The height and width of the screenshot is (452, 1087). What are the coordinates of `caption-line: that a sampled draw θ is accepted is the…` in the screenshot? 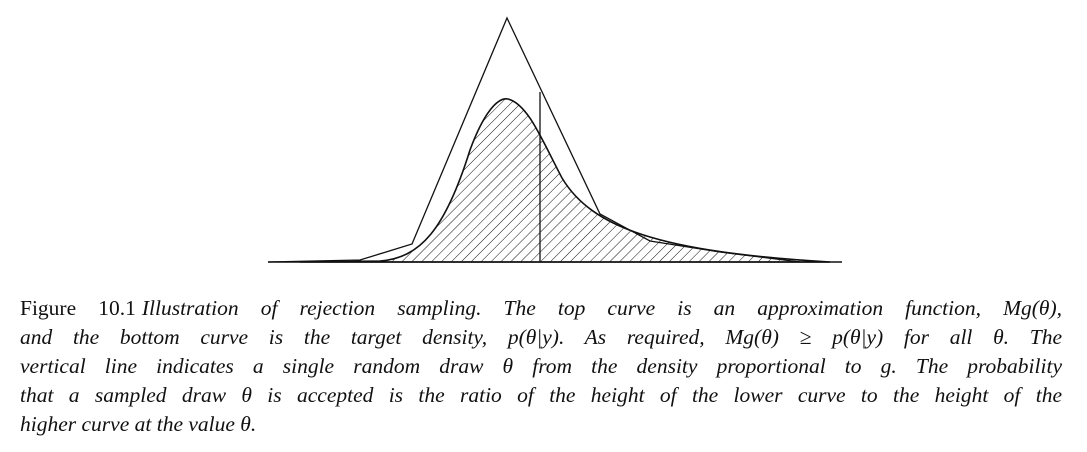 It's located at (541, 395).